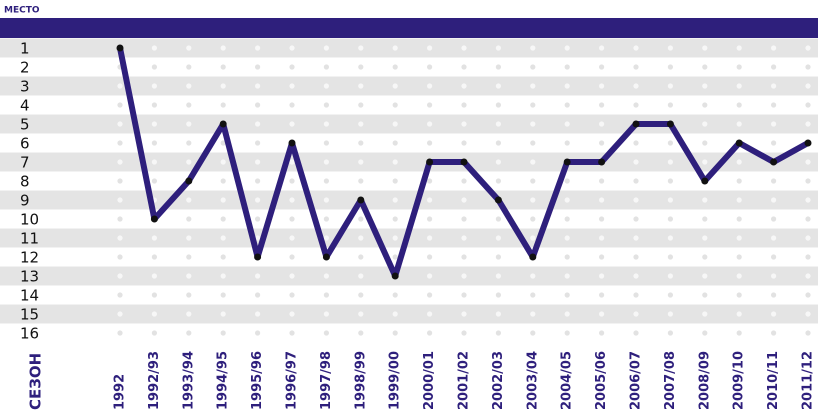 The width and height of the screenshot is (818, 414). I want to click on y-tick-label: 9, so click(25, 201).